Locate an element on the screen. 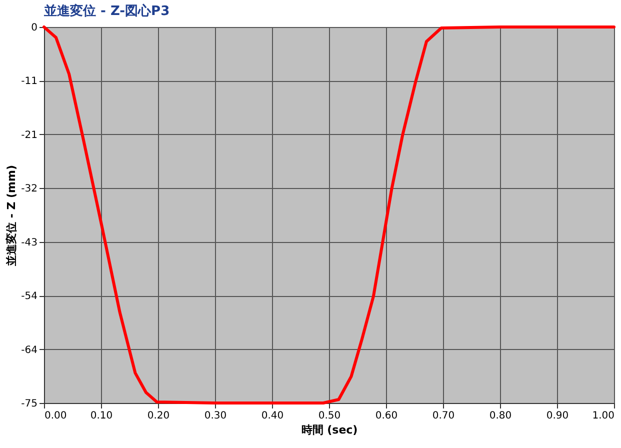 This screenshot has width=621, height=448. y-tick-label: -11 is located at coordinates (29, 82).